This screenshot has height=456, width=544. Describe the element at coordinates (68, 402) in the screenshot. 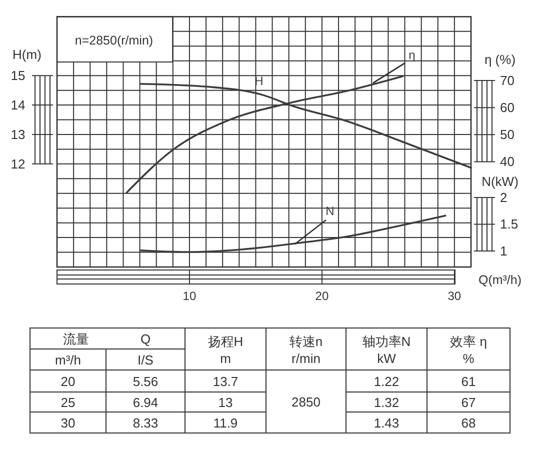

I see `text: 25` at that location.